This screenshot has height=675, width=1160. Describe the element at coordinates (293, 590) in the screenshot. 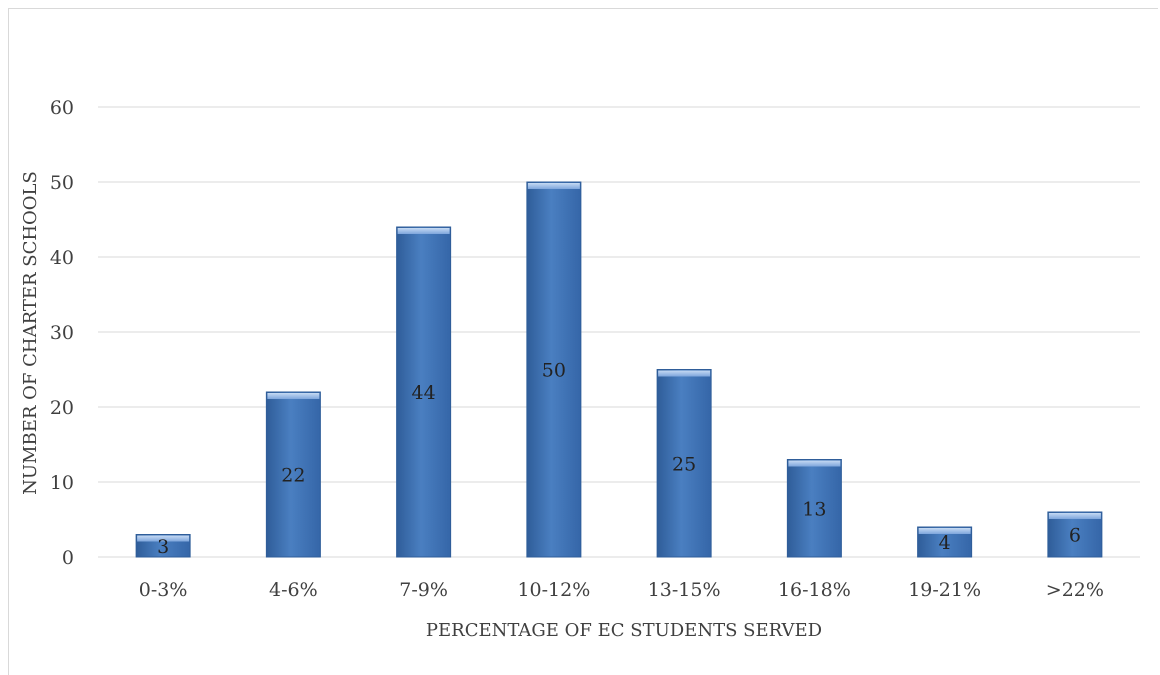

I see `x-tick-label: 4-6%` at that location.